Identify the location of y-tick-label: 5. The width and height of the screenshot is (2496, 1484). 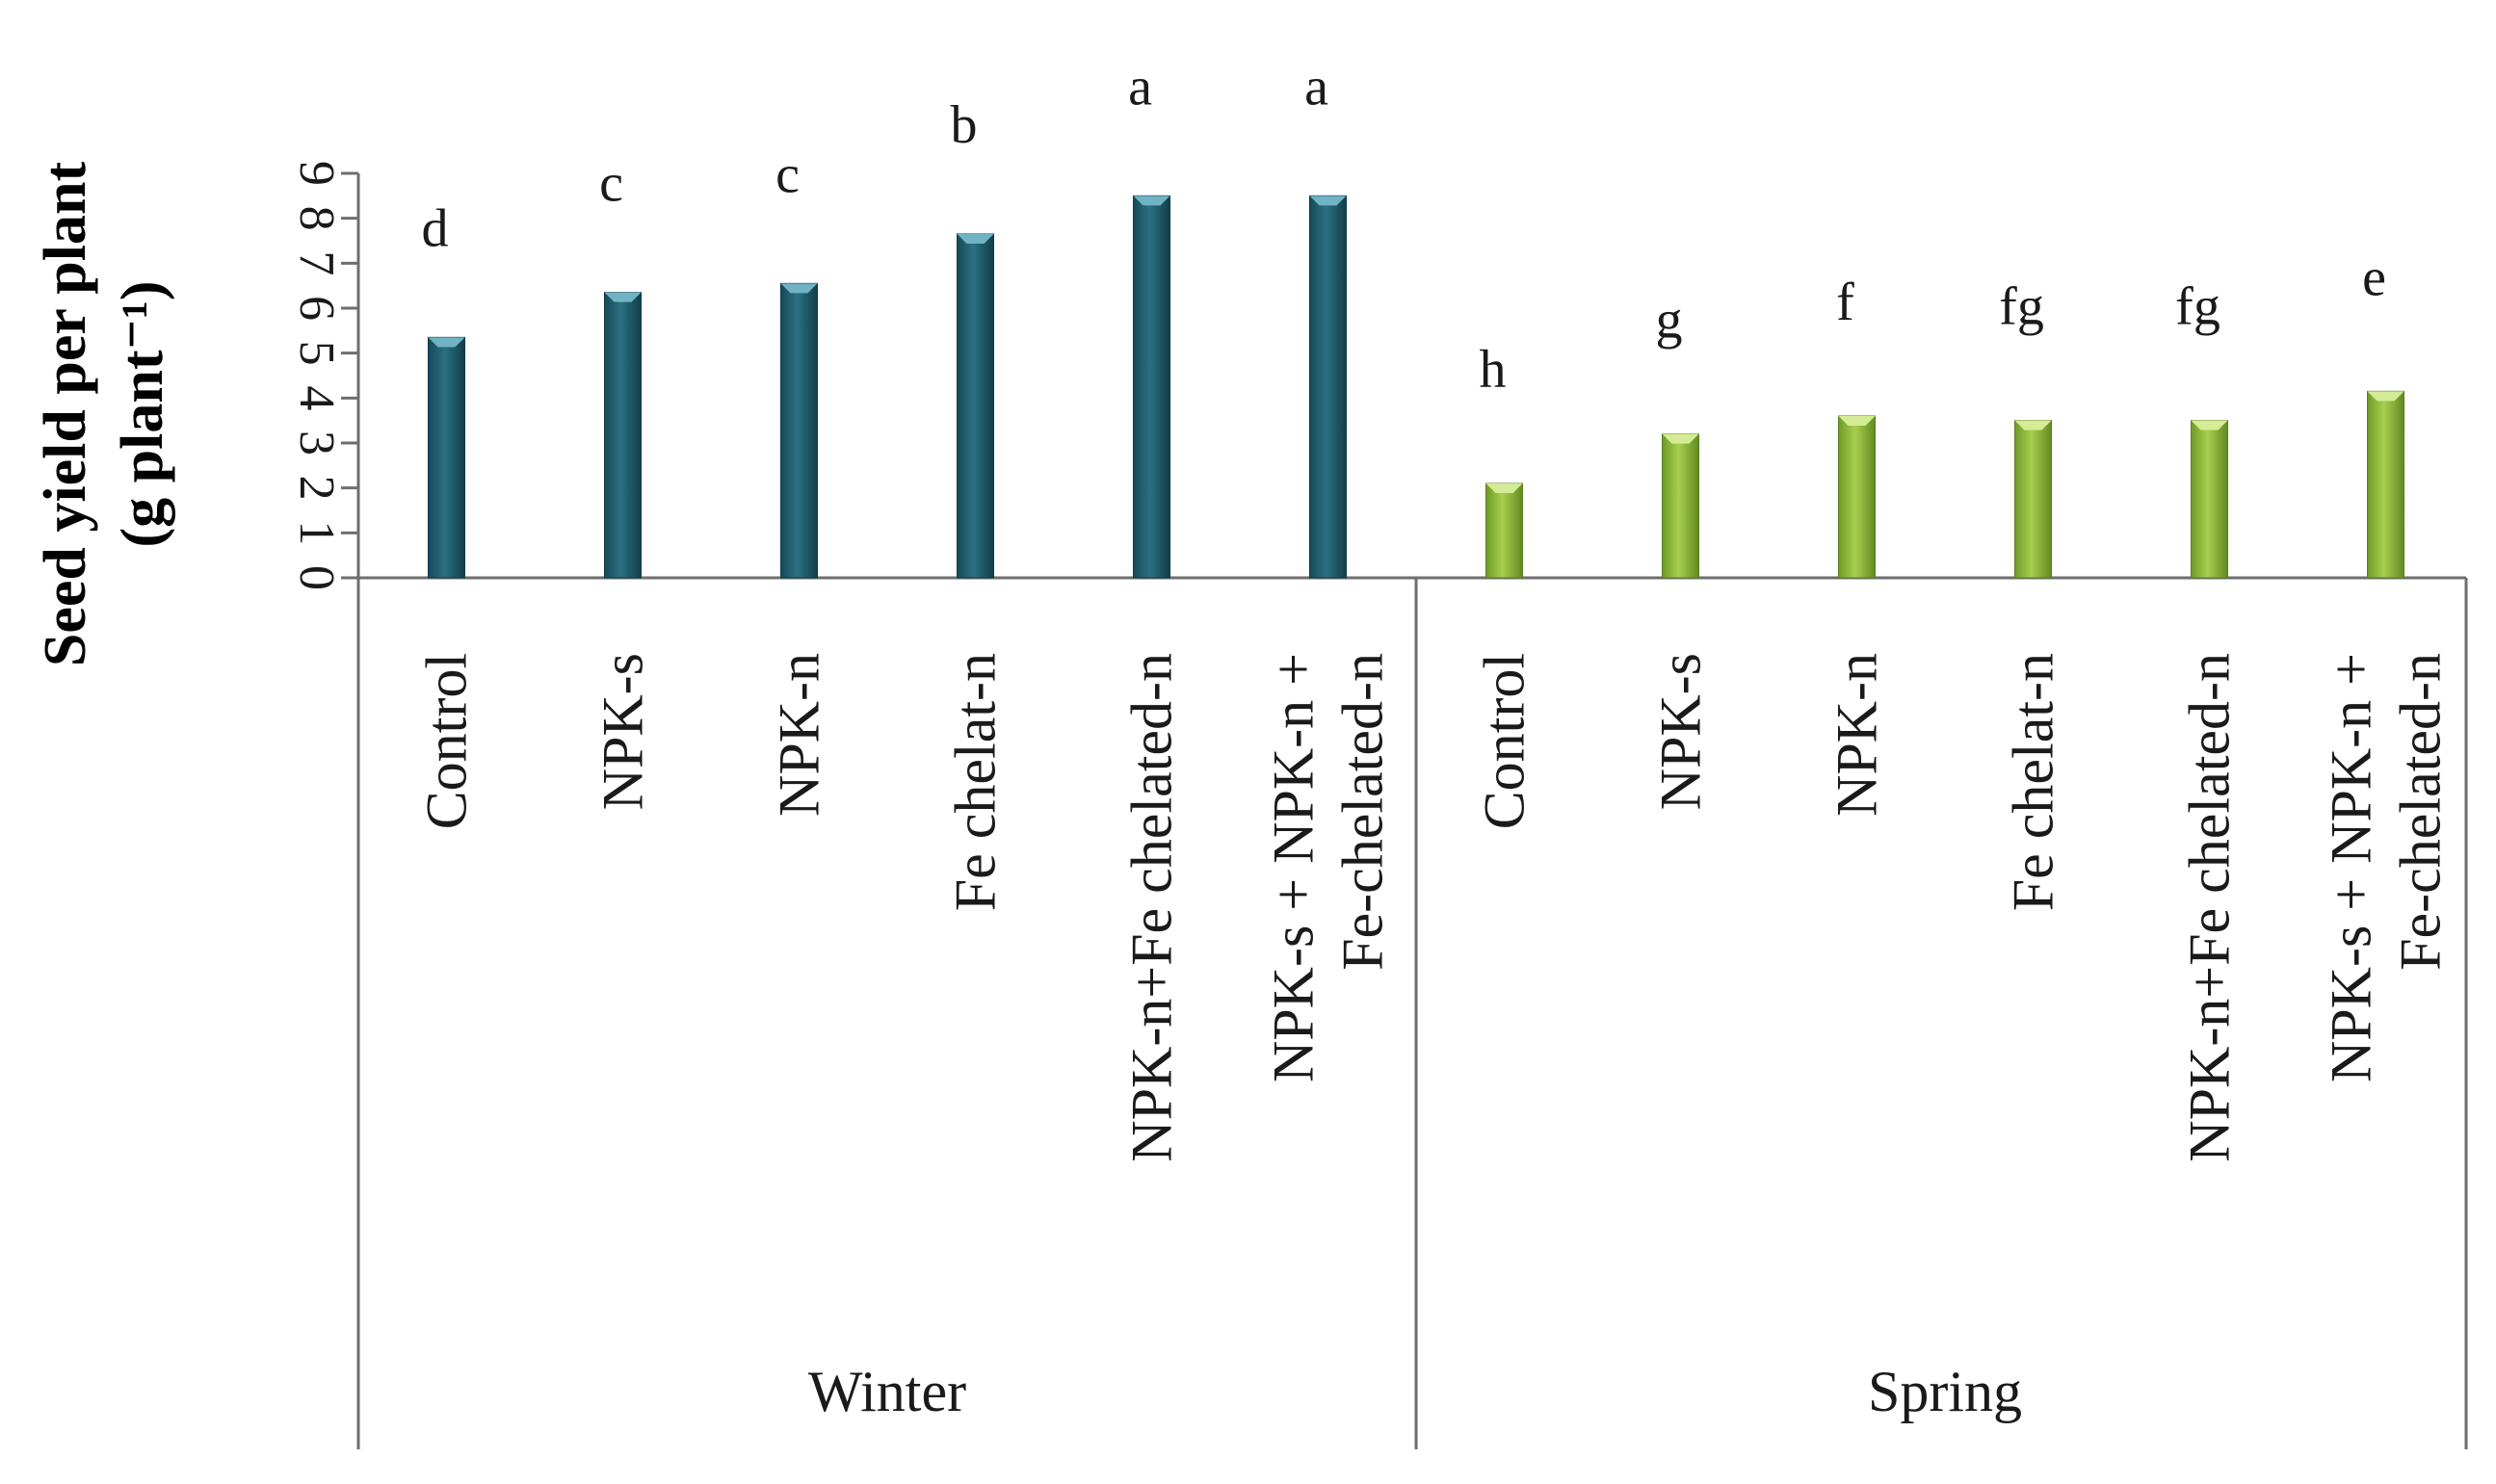
(316, 353).